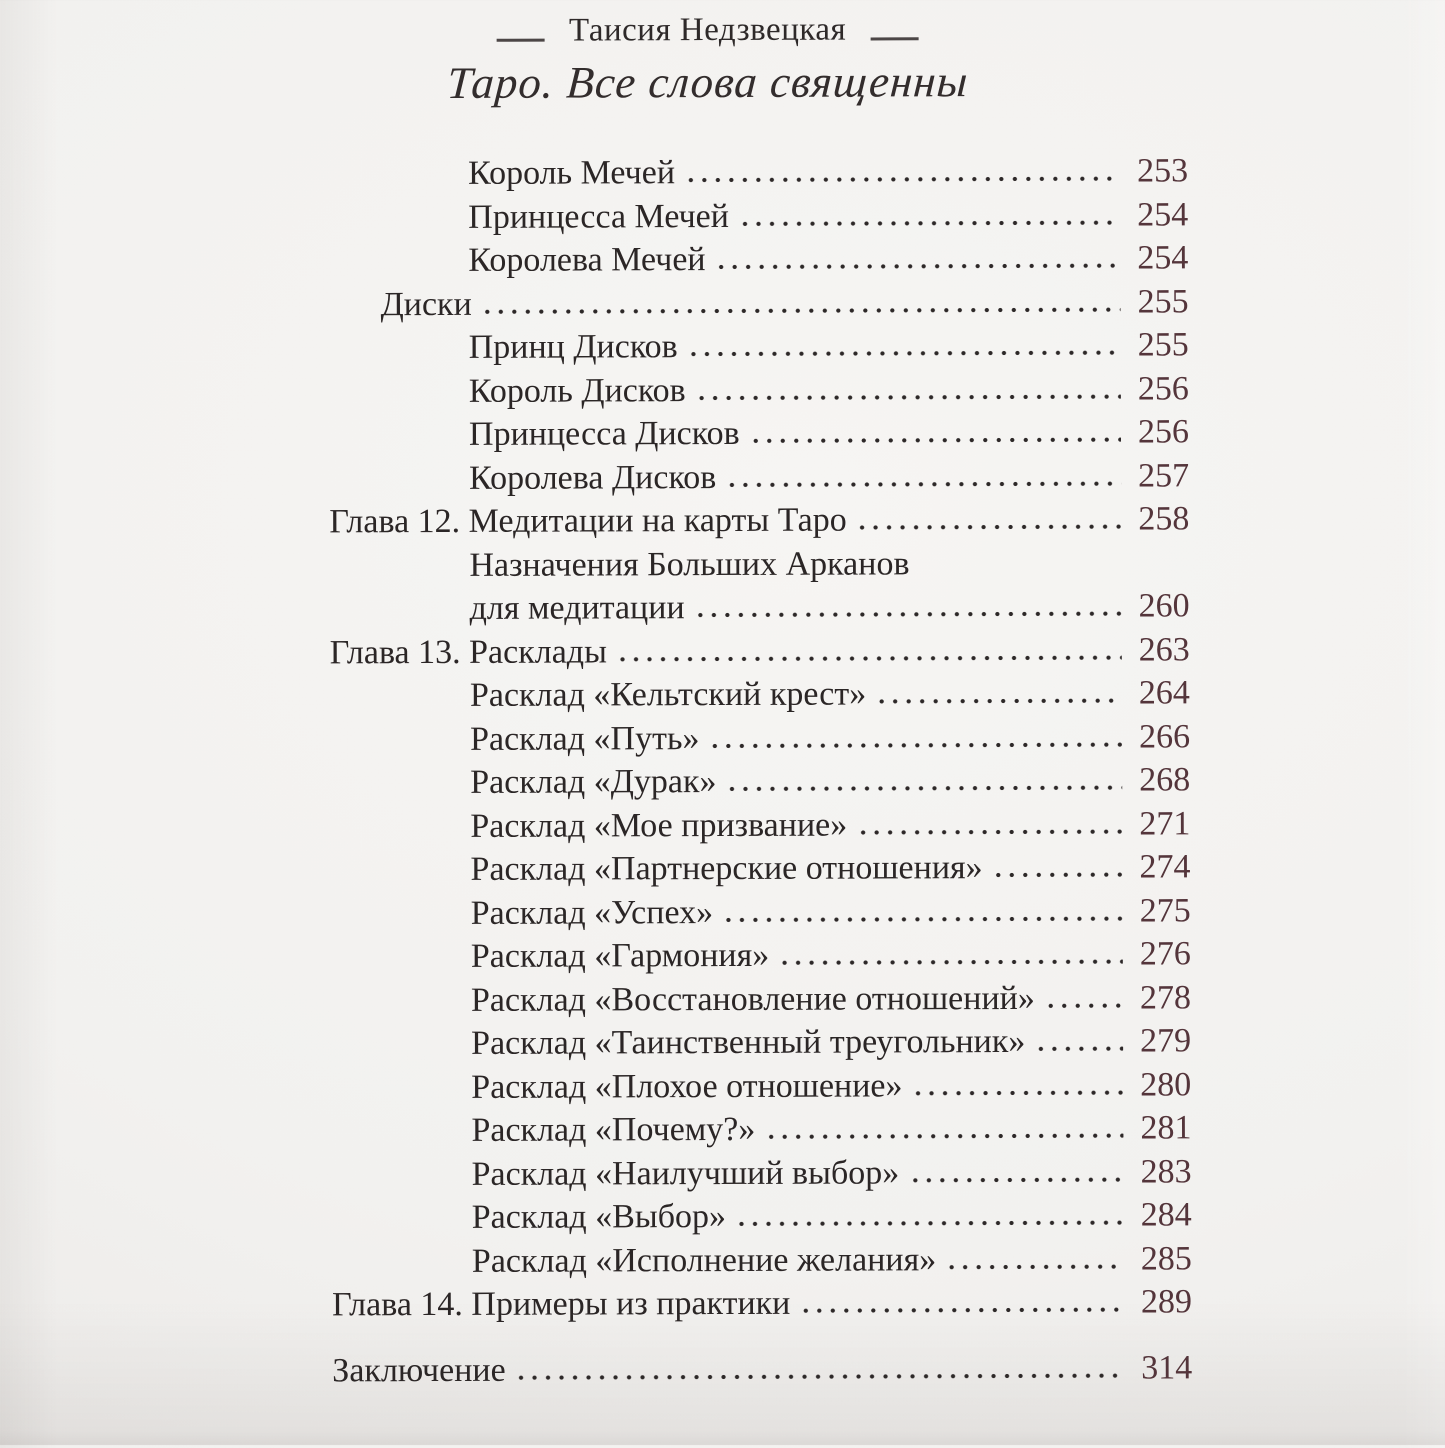  What do you see at coordinates (561, 1304) in the screenshot?
I see `toc-entry-label: Глава 14. Примеры из практики` at bounding box center [561, 1304].